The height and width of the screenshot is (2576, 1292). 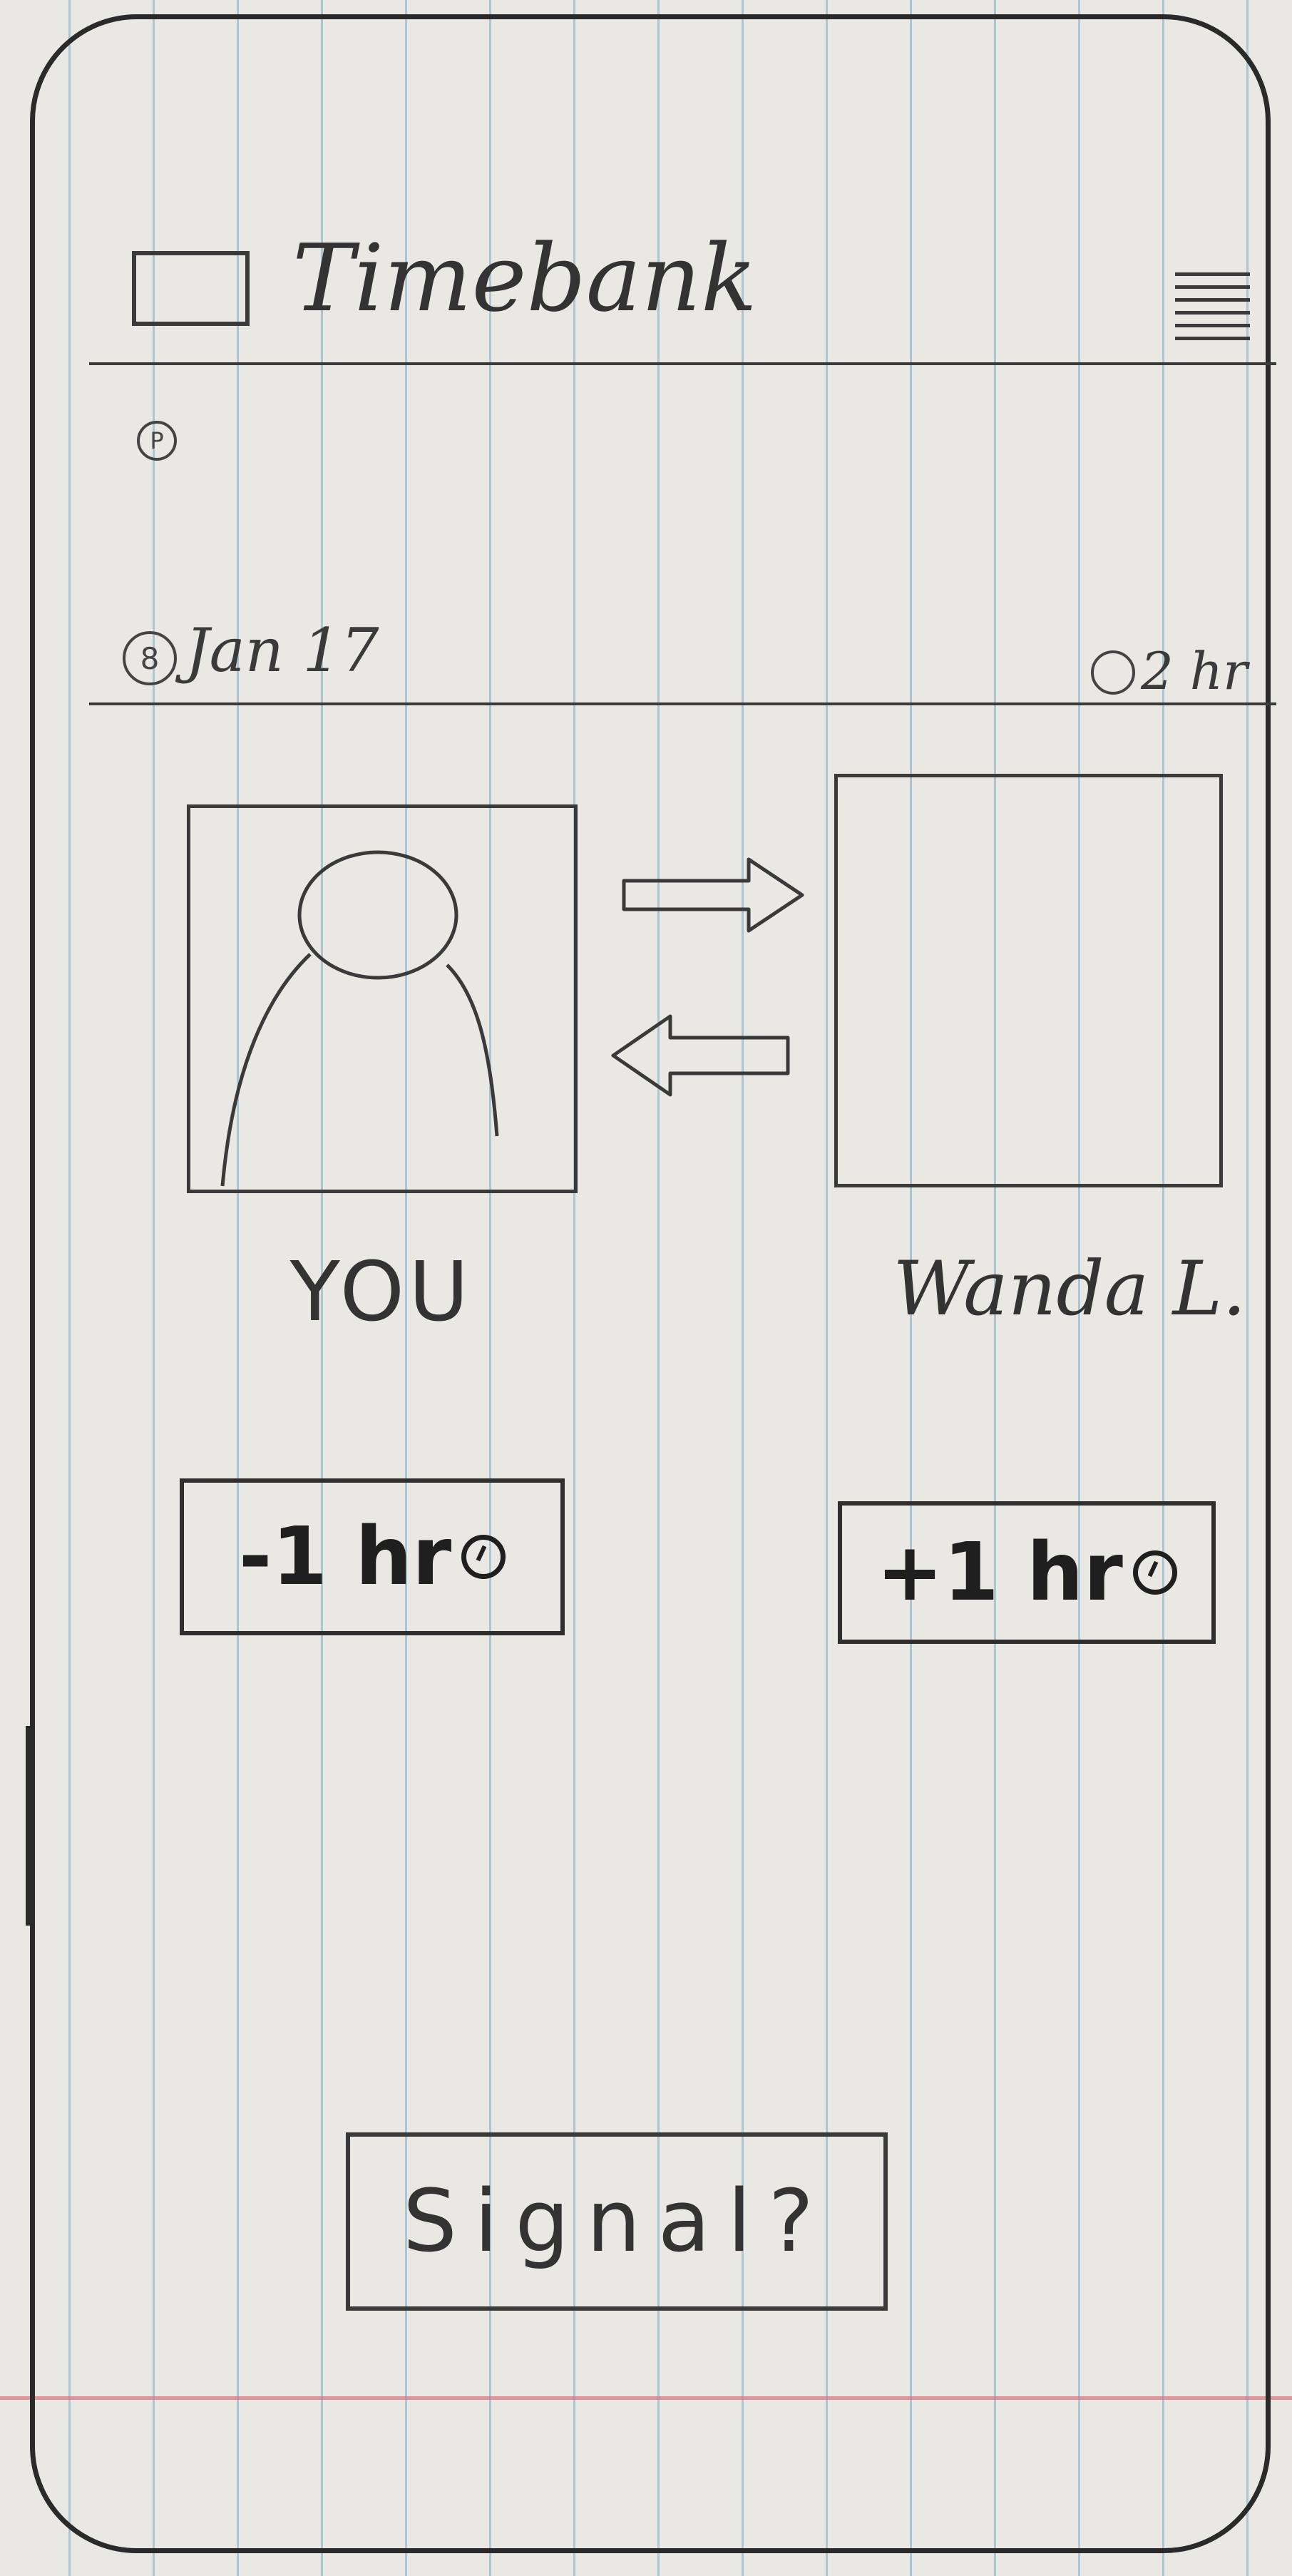 I want to click on arrow-left-icon, so click(x=700, y=1055).